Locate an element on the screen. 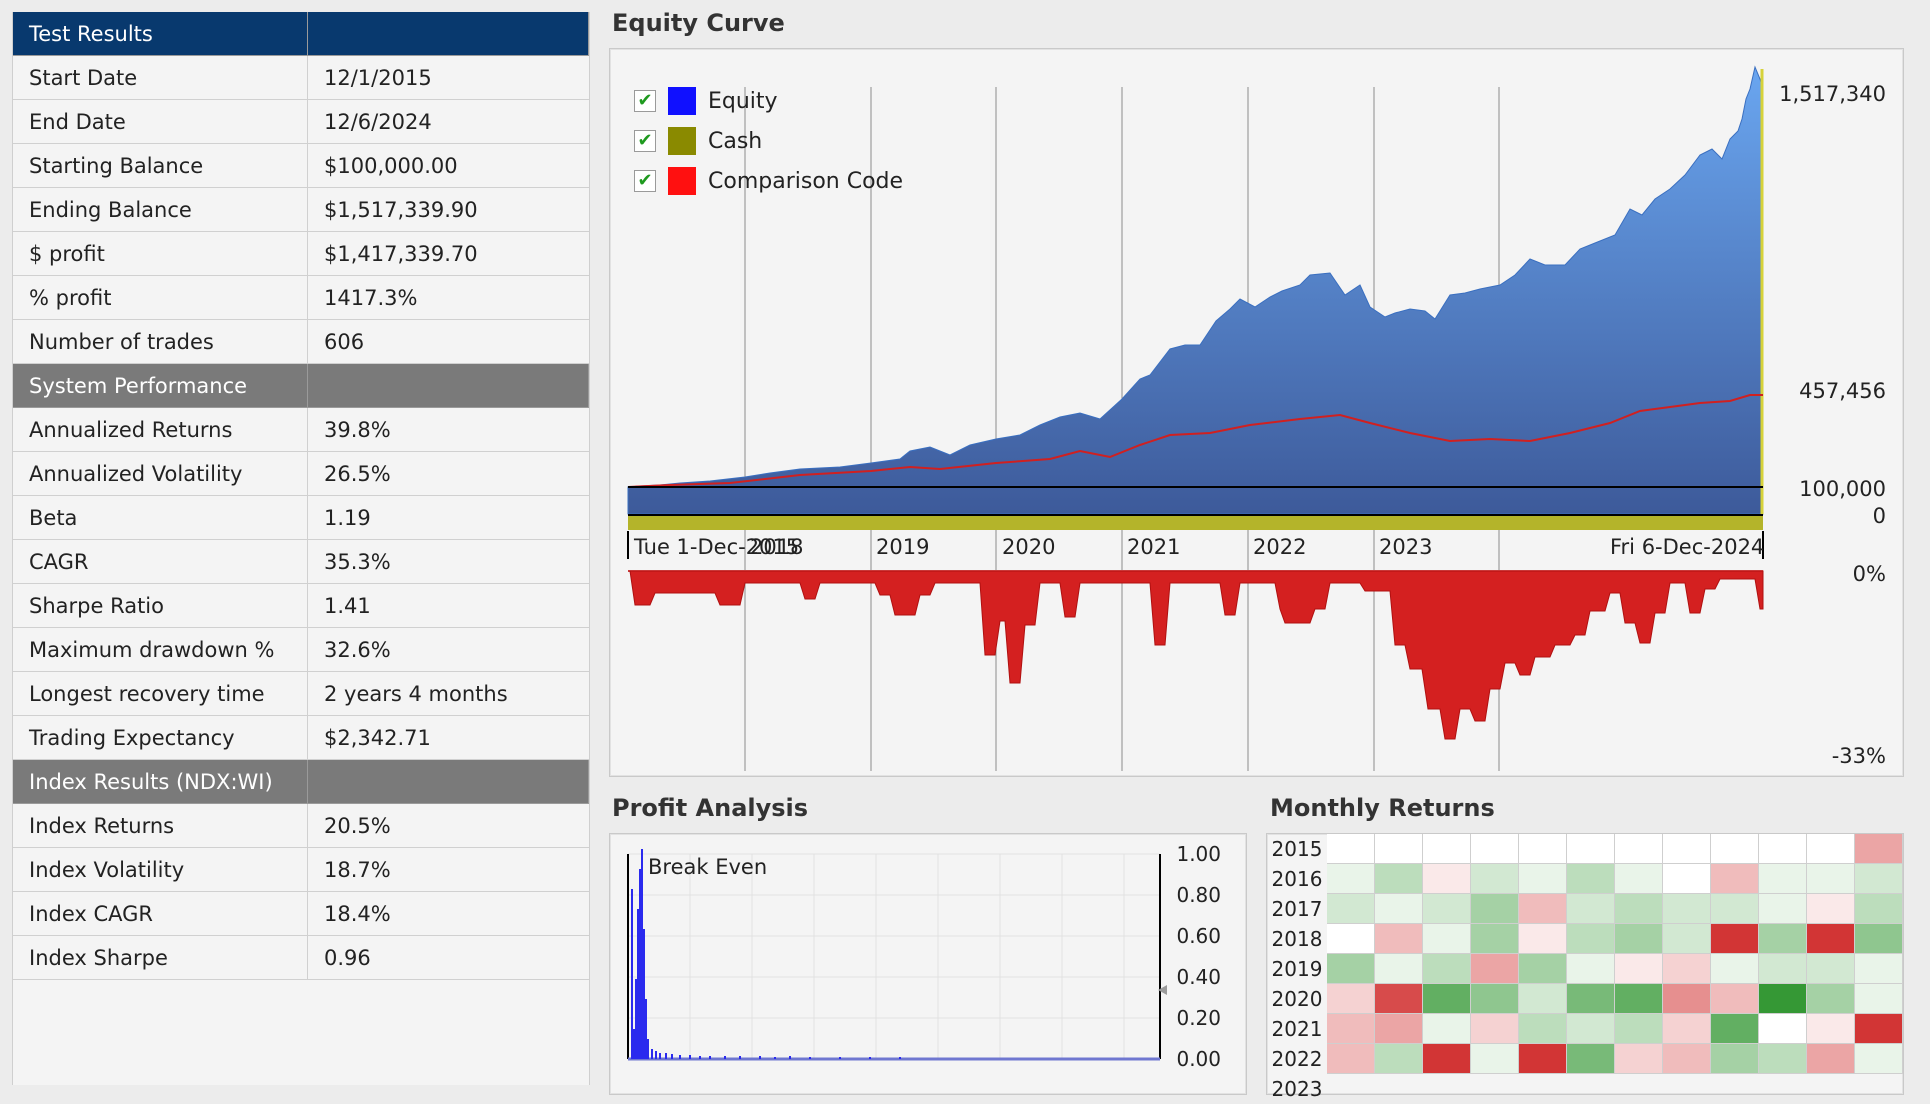  heatmap-year-label: 2015 is located at coordinates (1297, 849).